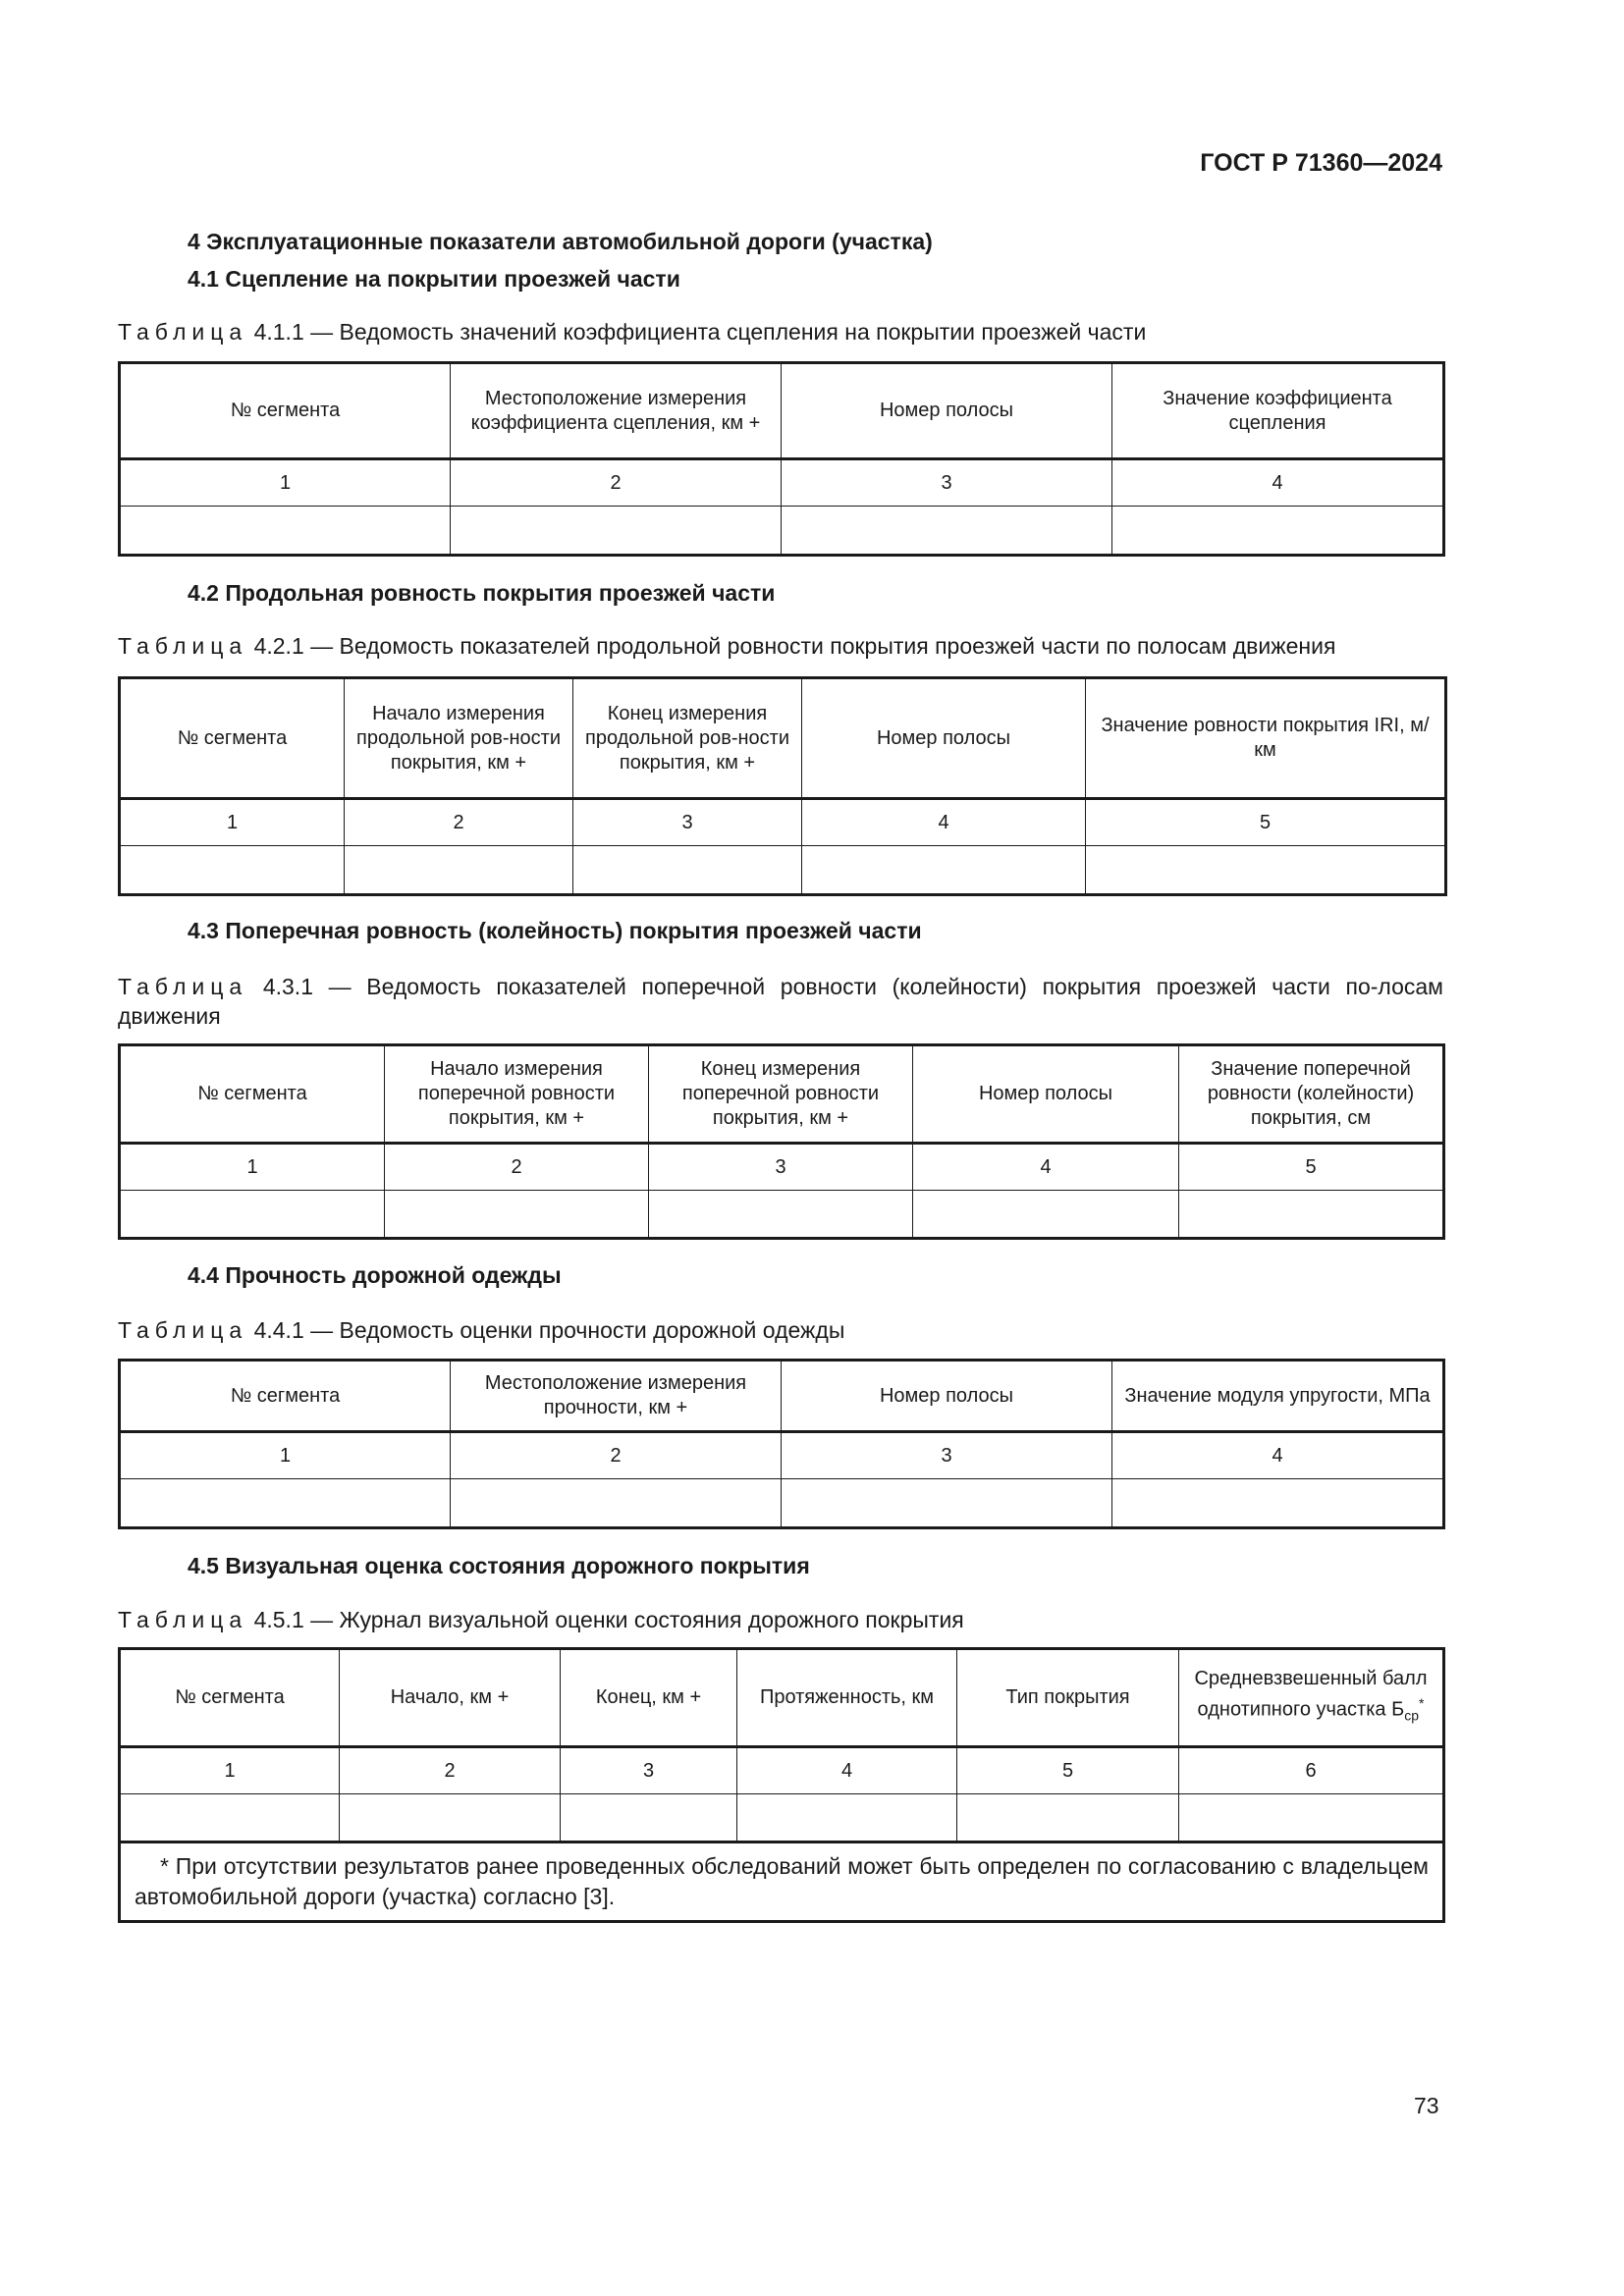  I want to click on header-cell: Значение ровности покрытия IRI, м/км, so click(1265, 738).